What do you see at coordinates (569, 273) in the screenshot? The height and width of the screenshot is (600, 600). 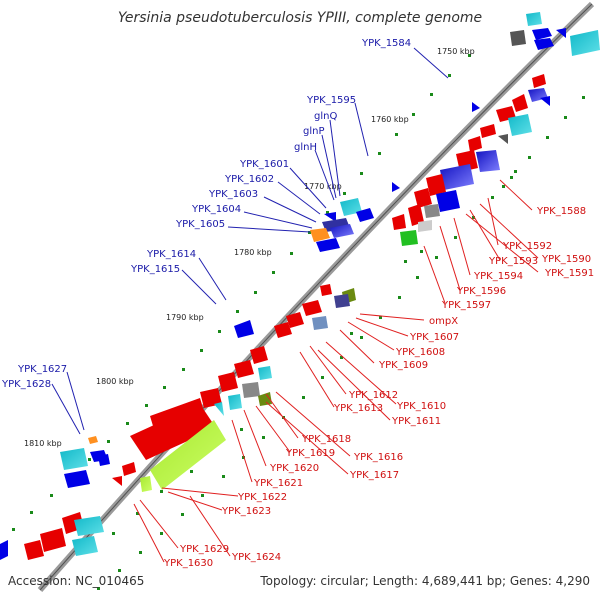 I see `label-YPK_1591: YPK_1591` at bounding box center [569, 273].